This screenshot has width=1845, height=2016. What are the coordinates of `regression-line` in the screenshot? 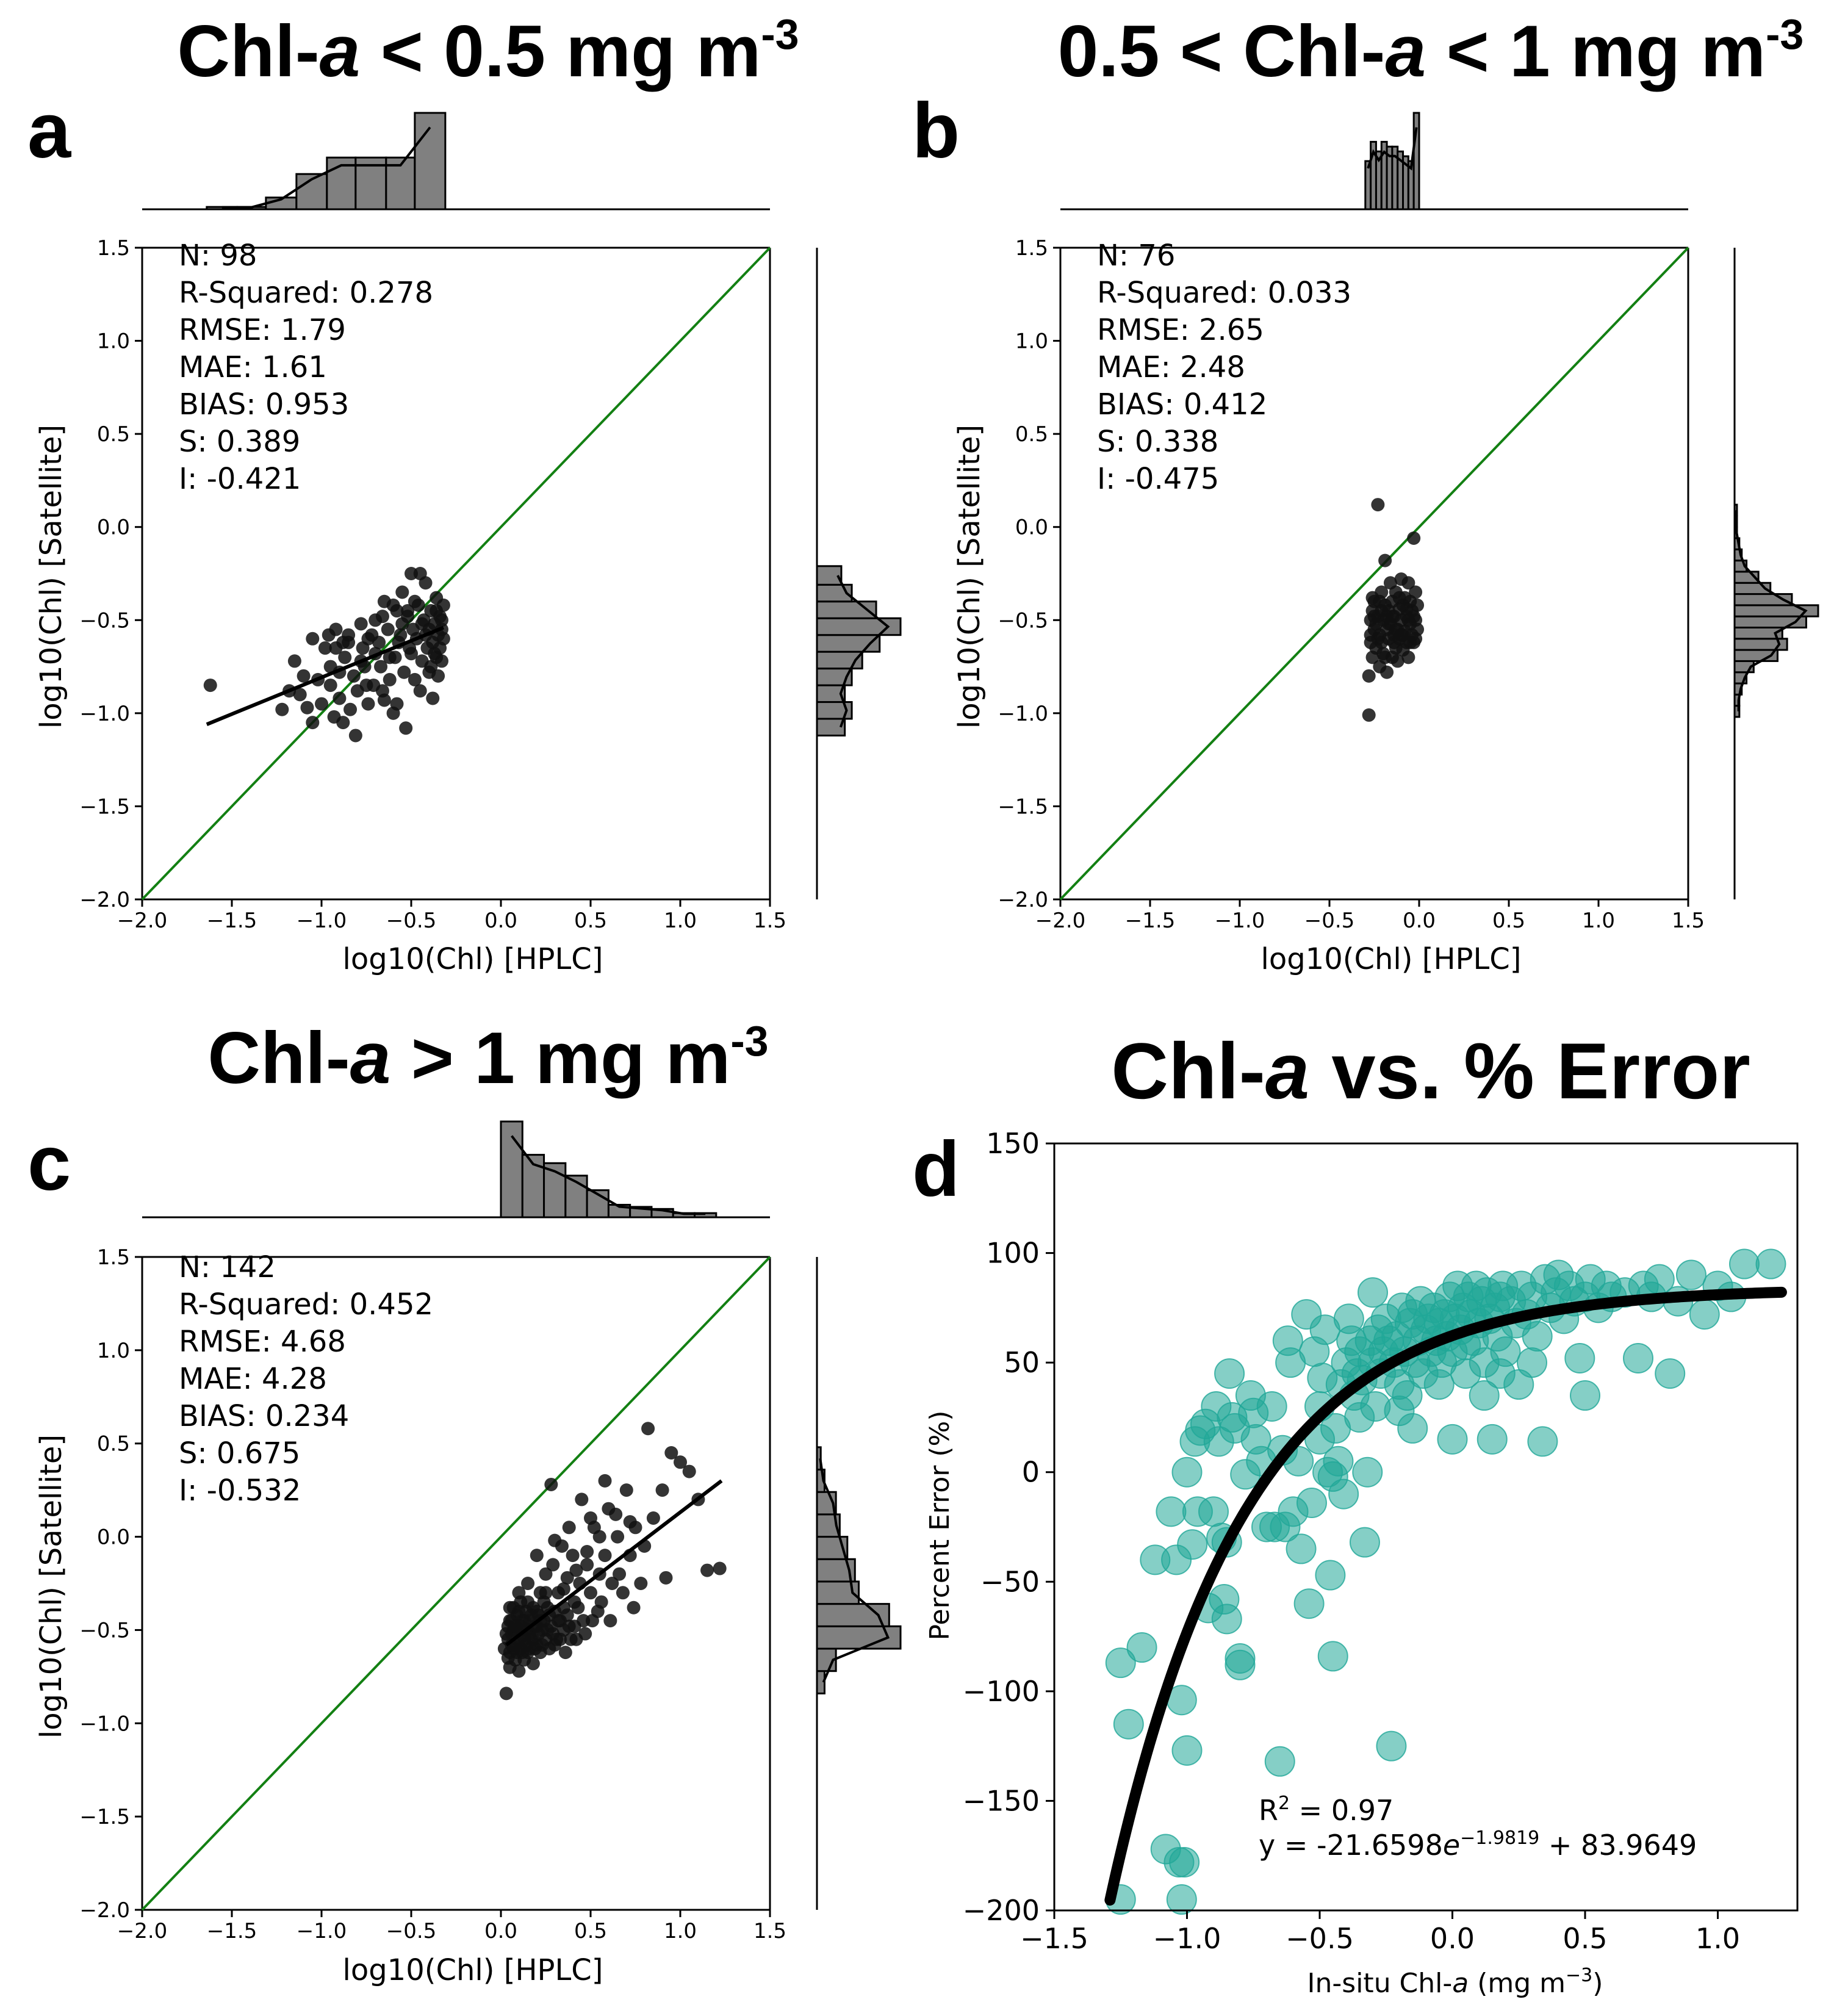 It's located at (614, 1563).